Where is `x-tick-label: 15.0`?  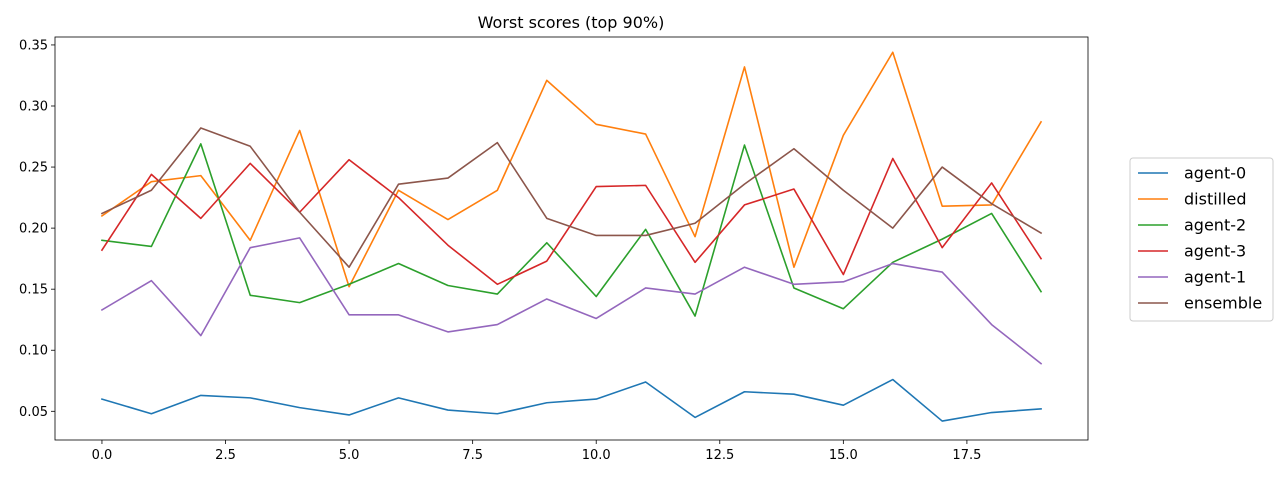
x-tick-label: 15.0 is located at coordinates (843, 455).